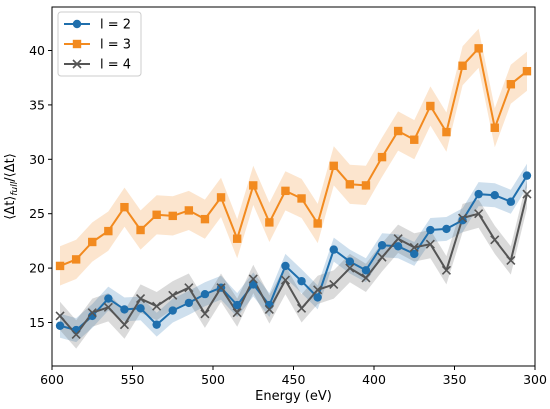 Image resolution: width=550 pixels, height=409 pixels. What do you see at coordinates (37, 50) in the screenshot?
I see `y-tick-label: 40` at bounding box center [37, 50].